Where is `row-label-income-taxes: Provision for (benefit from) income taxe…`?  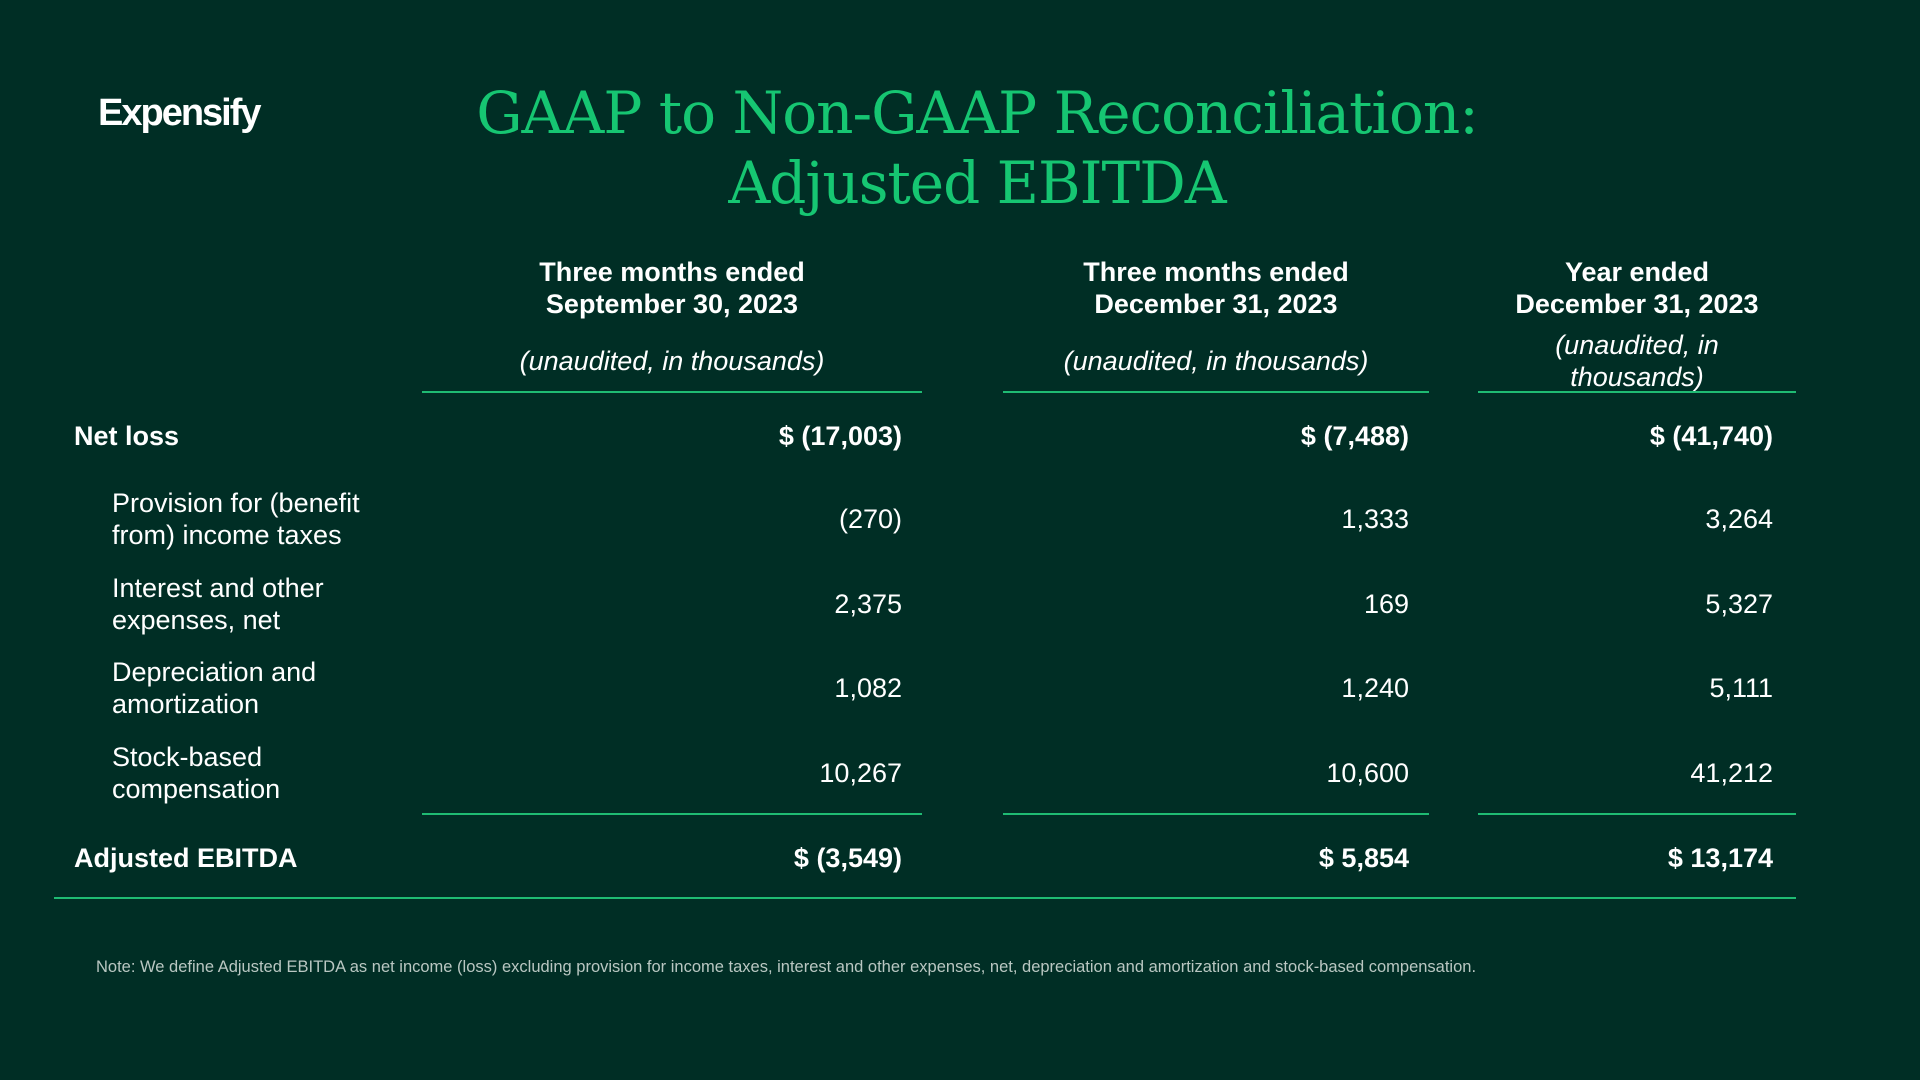
row-label-income-taxes: Provision for (benefit from) income taxe… is located at coordinates (262, 519).